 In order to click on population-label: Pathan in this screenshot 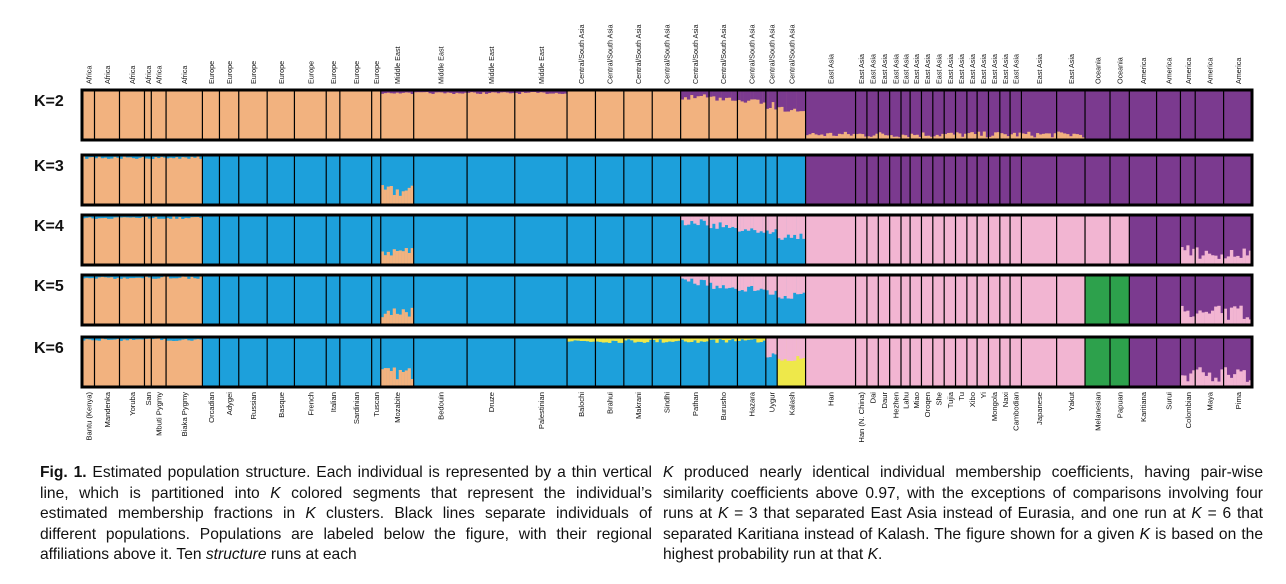, I will do `click(695, 404)`.